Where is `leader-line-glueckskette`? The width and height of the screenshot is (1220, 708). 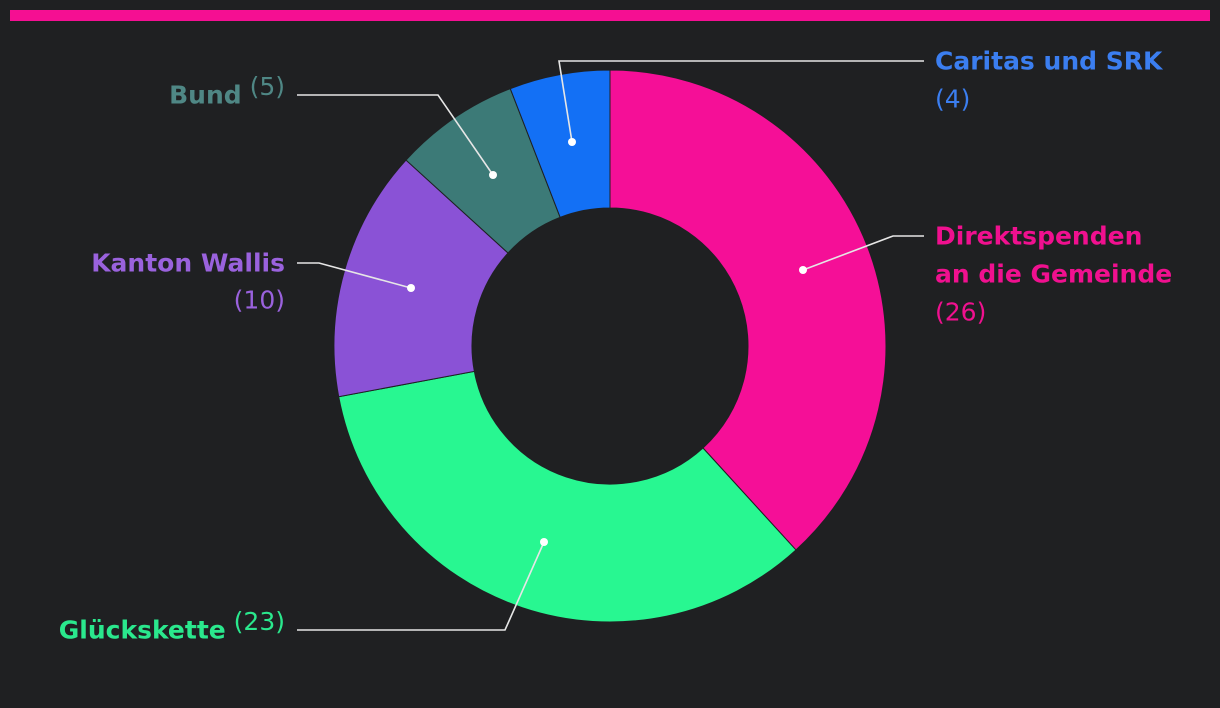 leader-line-glueckskette is located at coordinates (421, 586).